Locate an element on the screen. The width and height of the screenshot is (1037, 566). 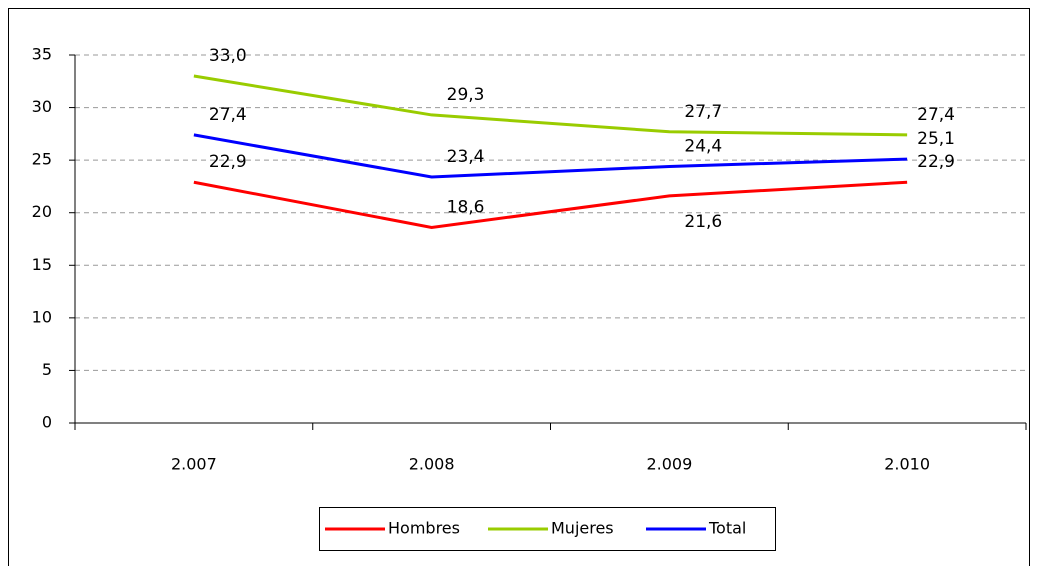
y-tick-label: 35 is located at coordinates (42, 54).